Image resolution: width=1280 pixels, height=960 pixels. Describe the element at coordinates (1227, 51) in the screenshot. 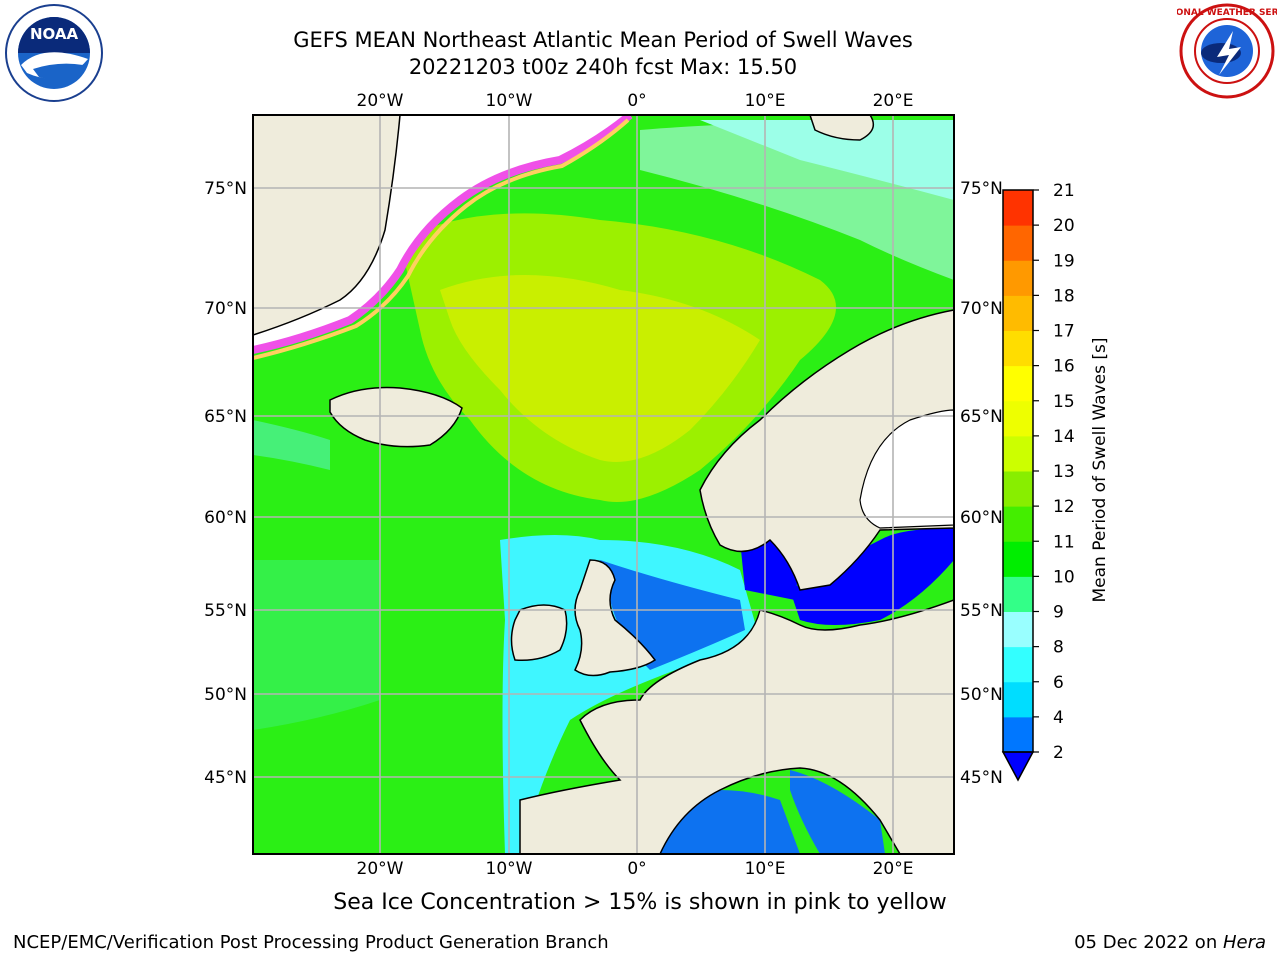

I see `nws-logo: NATIONAL WEATHER SERVICE` at that location.